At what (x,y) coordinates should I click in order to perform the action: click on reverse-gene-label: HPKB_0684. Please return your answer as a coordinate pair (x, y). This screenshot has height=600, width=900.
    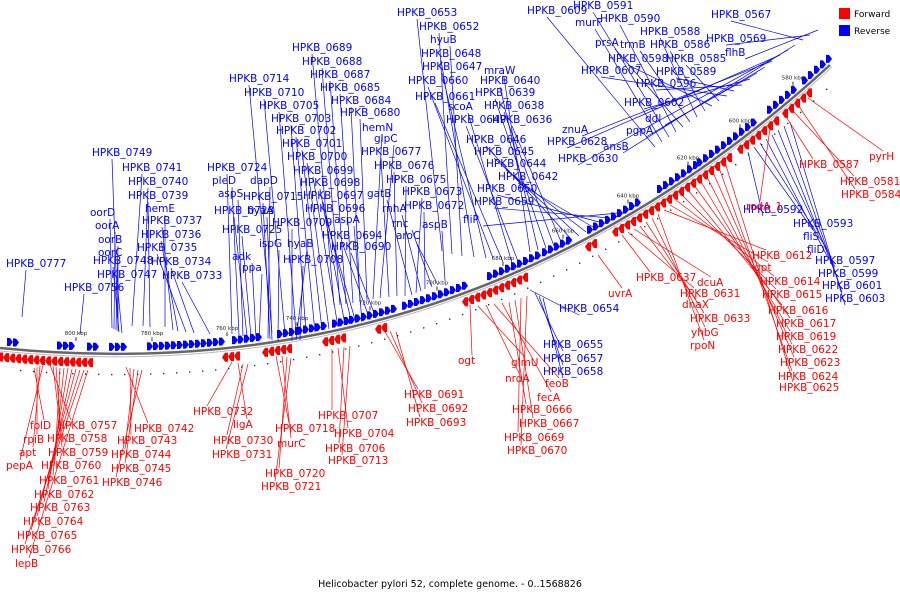
    Looking at the image, I should click on (361, 101).